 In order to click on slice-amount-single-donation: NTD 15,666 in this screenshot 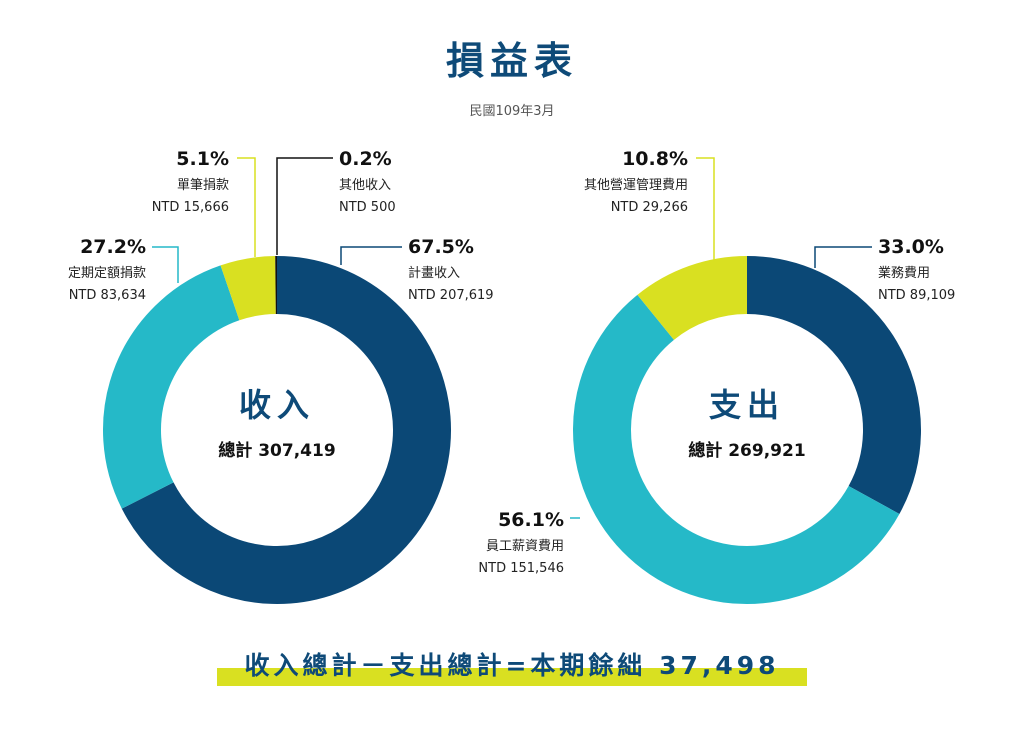, I will do `click(190, 207)`.